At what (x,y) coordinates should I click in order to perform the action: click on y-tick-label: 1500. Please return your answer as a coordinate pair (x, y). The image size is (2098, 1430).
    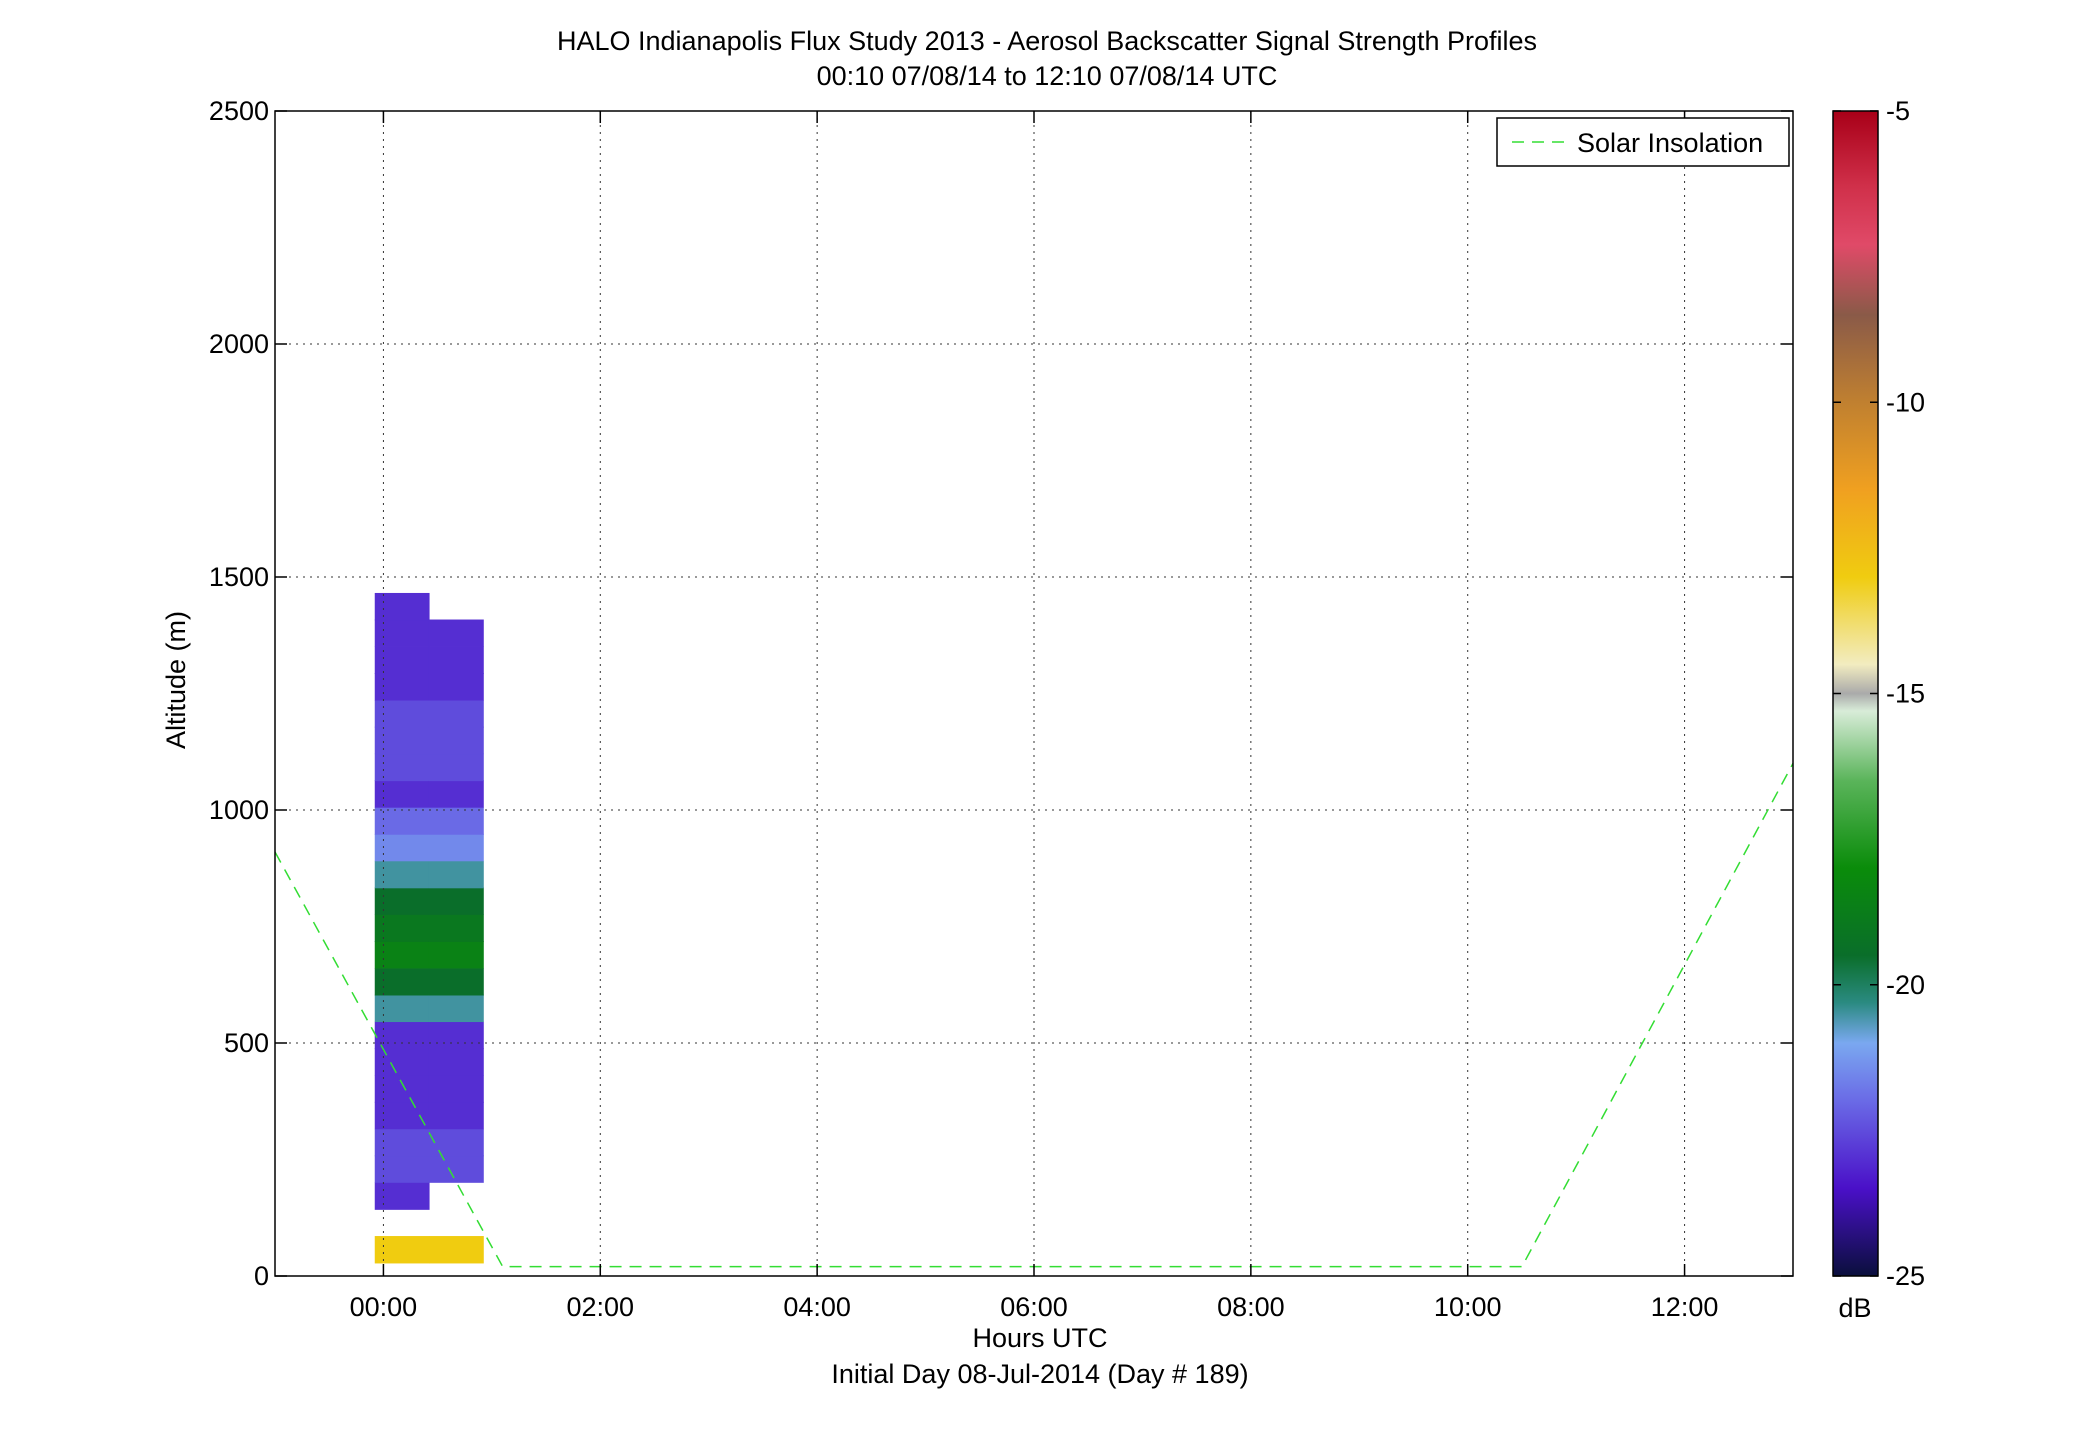
    Looking at the image, I should click on (239, 577).